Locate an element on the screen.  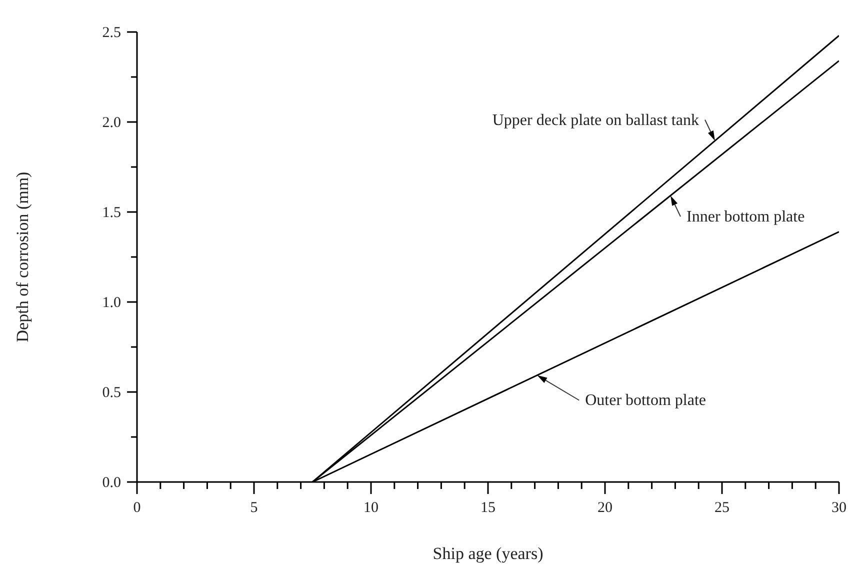
y-tick-label: 2.0 is located at coordinates (111, 123).